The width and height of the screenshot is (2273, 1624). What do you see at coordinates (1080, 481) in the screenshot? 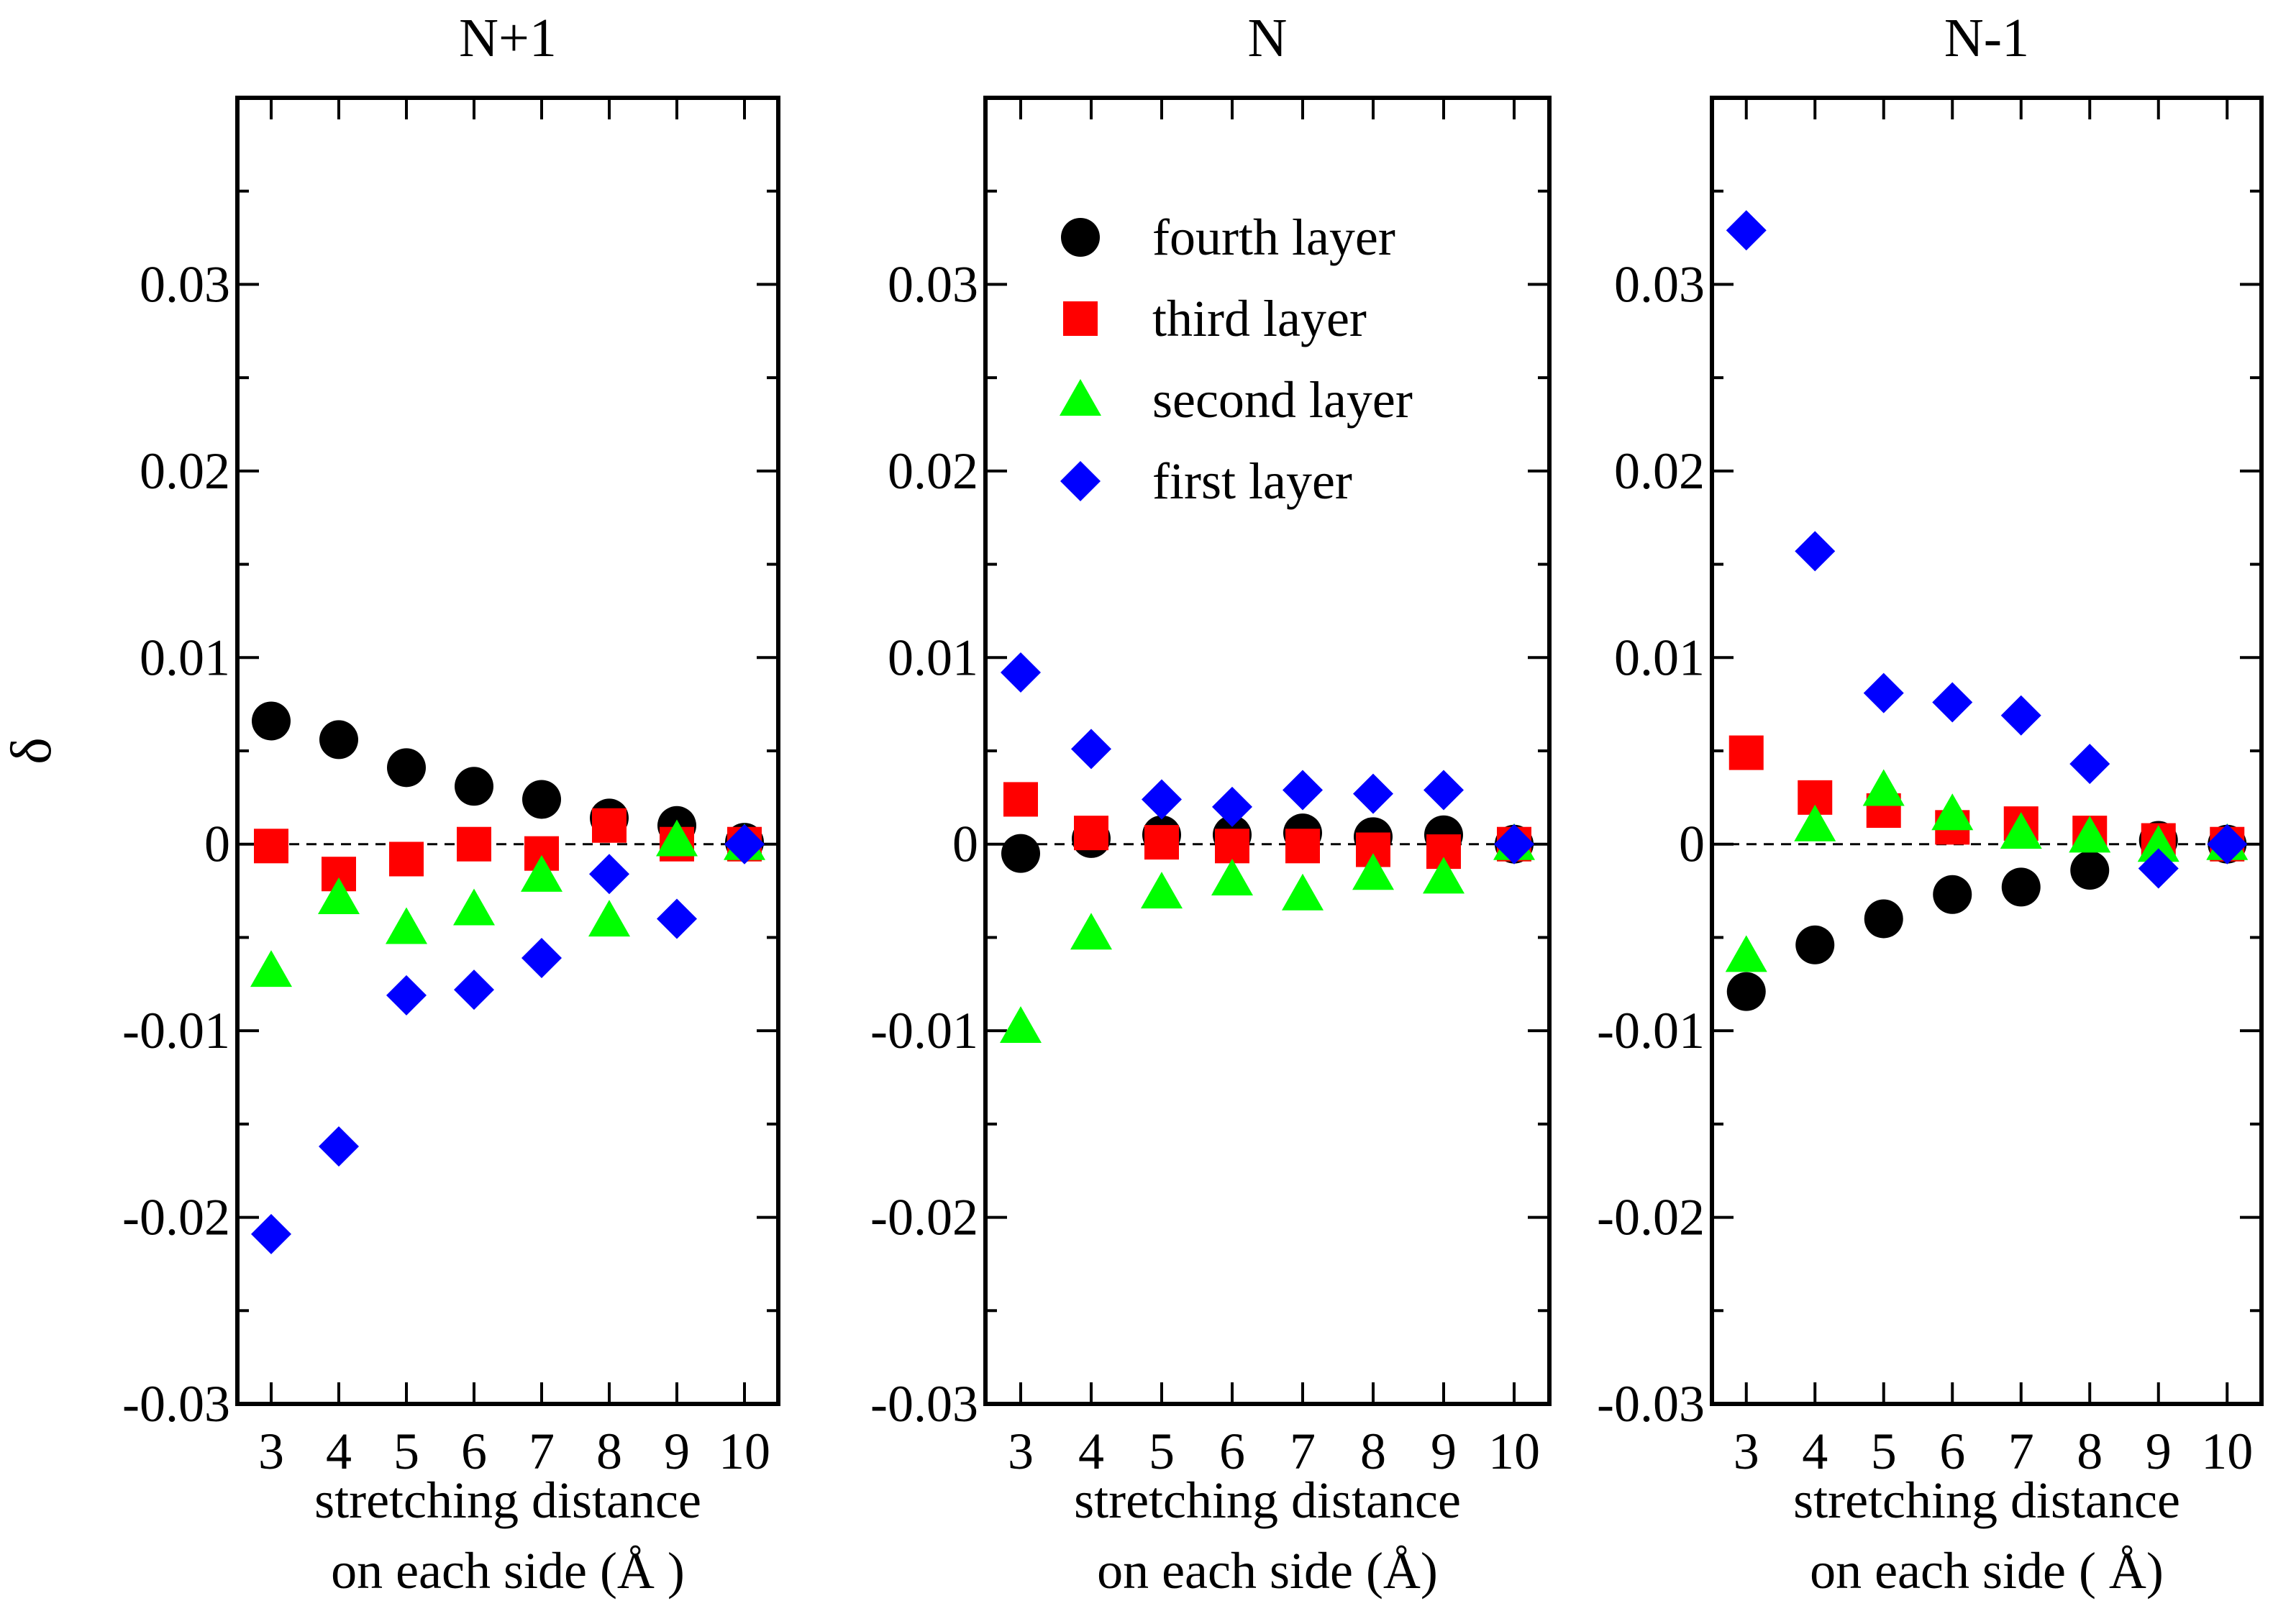
I see `legend-marker-first-layer` at bounding box center [1080, 481].